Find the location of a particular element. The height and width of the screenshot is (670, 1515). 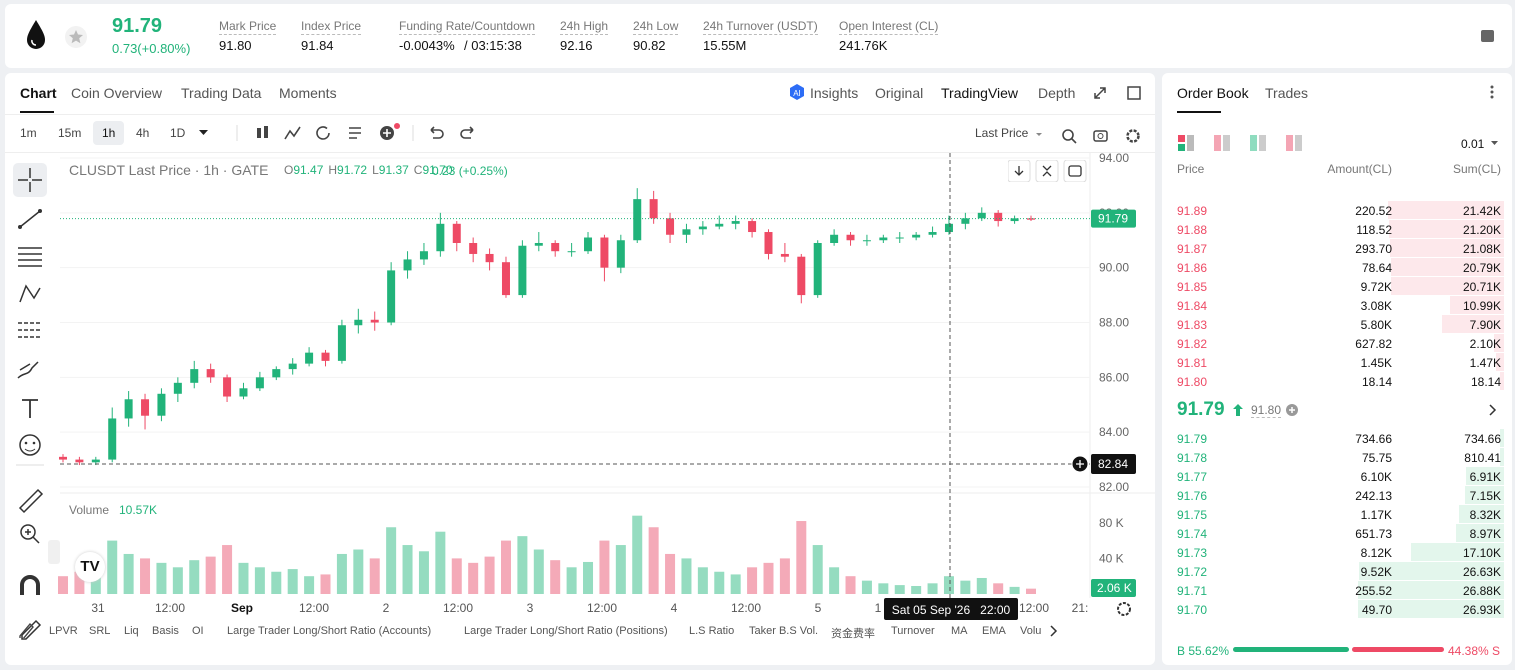

book-amount: 255.52 is located at coordinates (1373, 591).